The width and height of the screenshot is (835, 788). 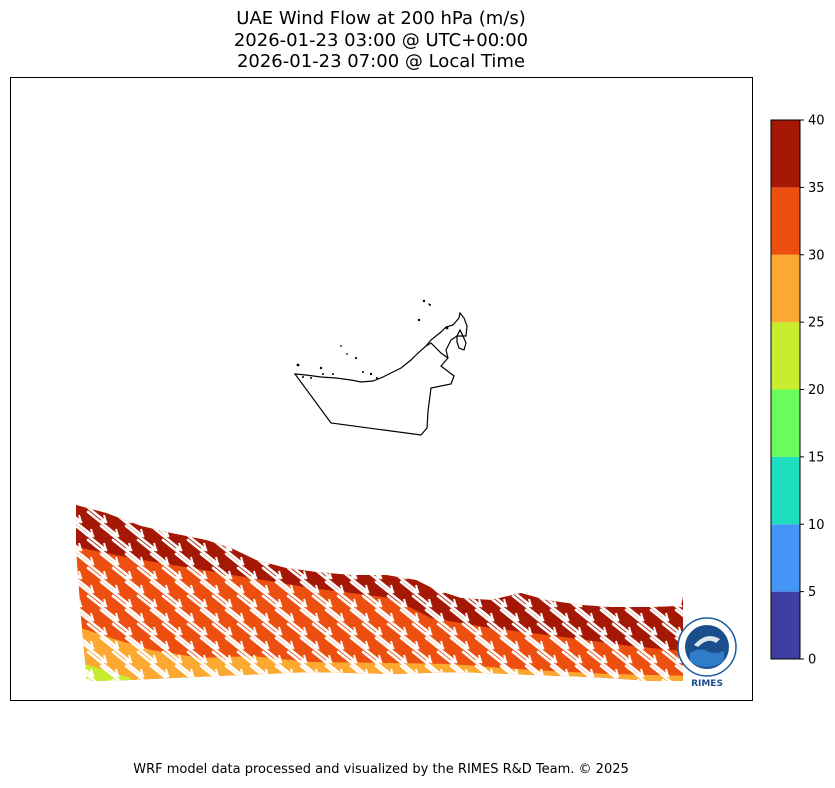 I want to click on colorbar-tick-label: 20, so click(x=816, y=390).